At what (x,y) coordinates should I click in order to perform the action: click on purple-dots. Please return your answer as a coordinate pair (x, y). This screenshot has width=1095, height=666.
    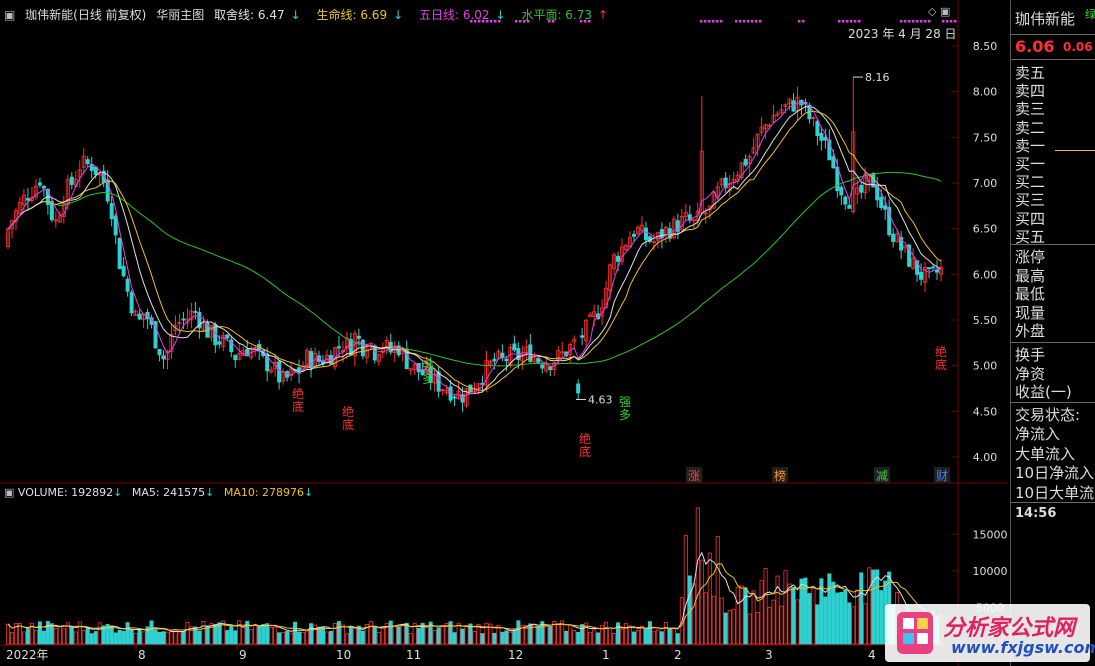
    Looking at the image, I should click on (713, 21).